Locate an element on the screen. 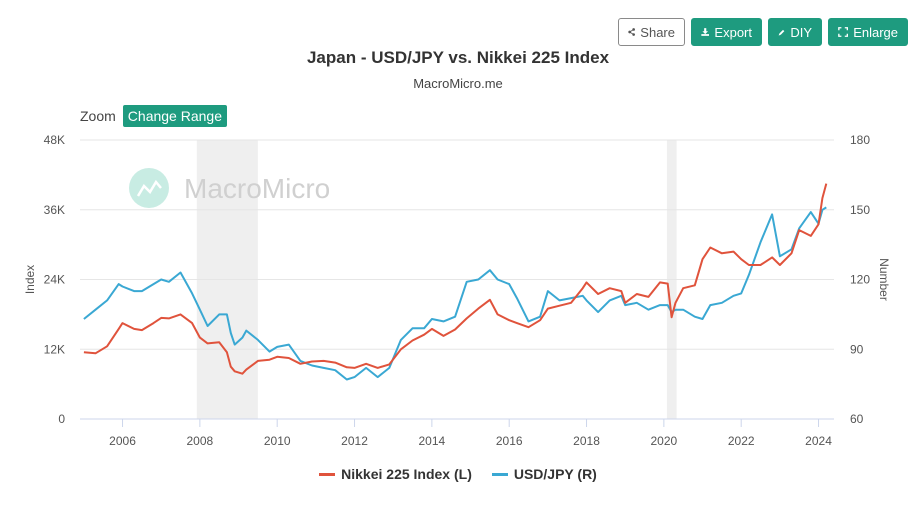  y-left-tick-label: 12K is located at coordinates (54, 349).